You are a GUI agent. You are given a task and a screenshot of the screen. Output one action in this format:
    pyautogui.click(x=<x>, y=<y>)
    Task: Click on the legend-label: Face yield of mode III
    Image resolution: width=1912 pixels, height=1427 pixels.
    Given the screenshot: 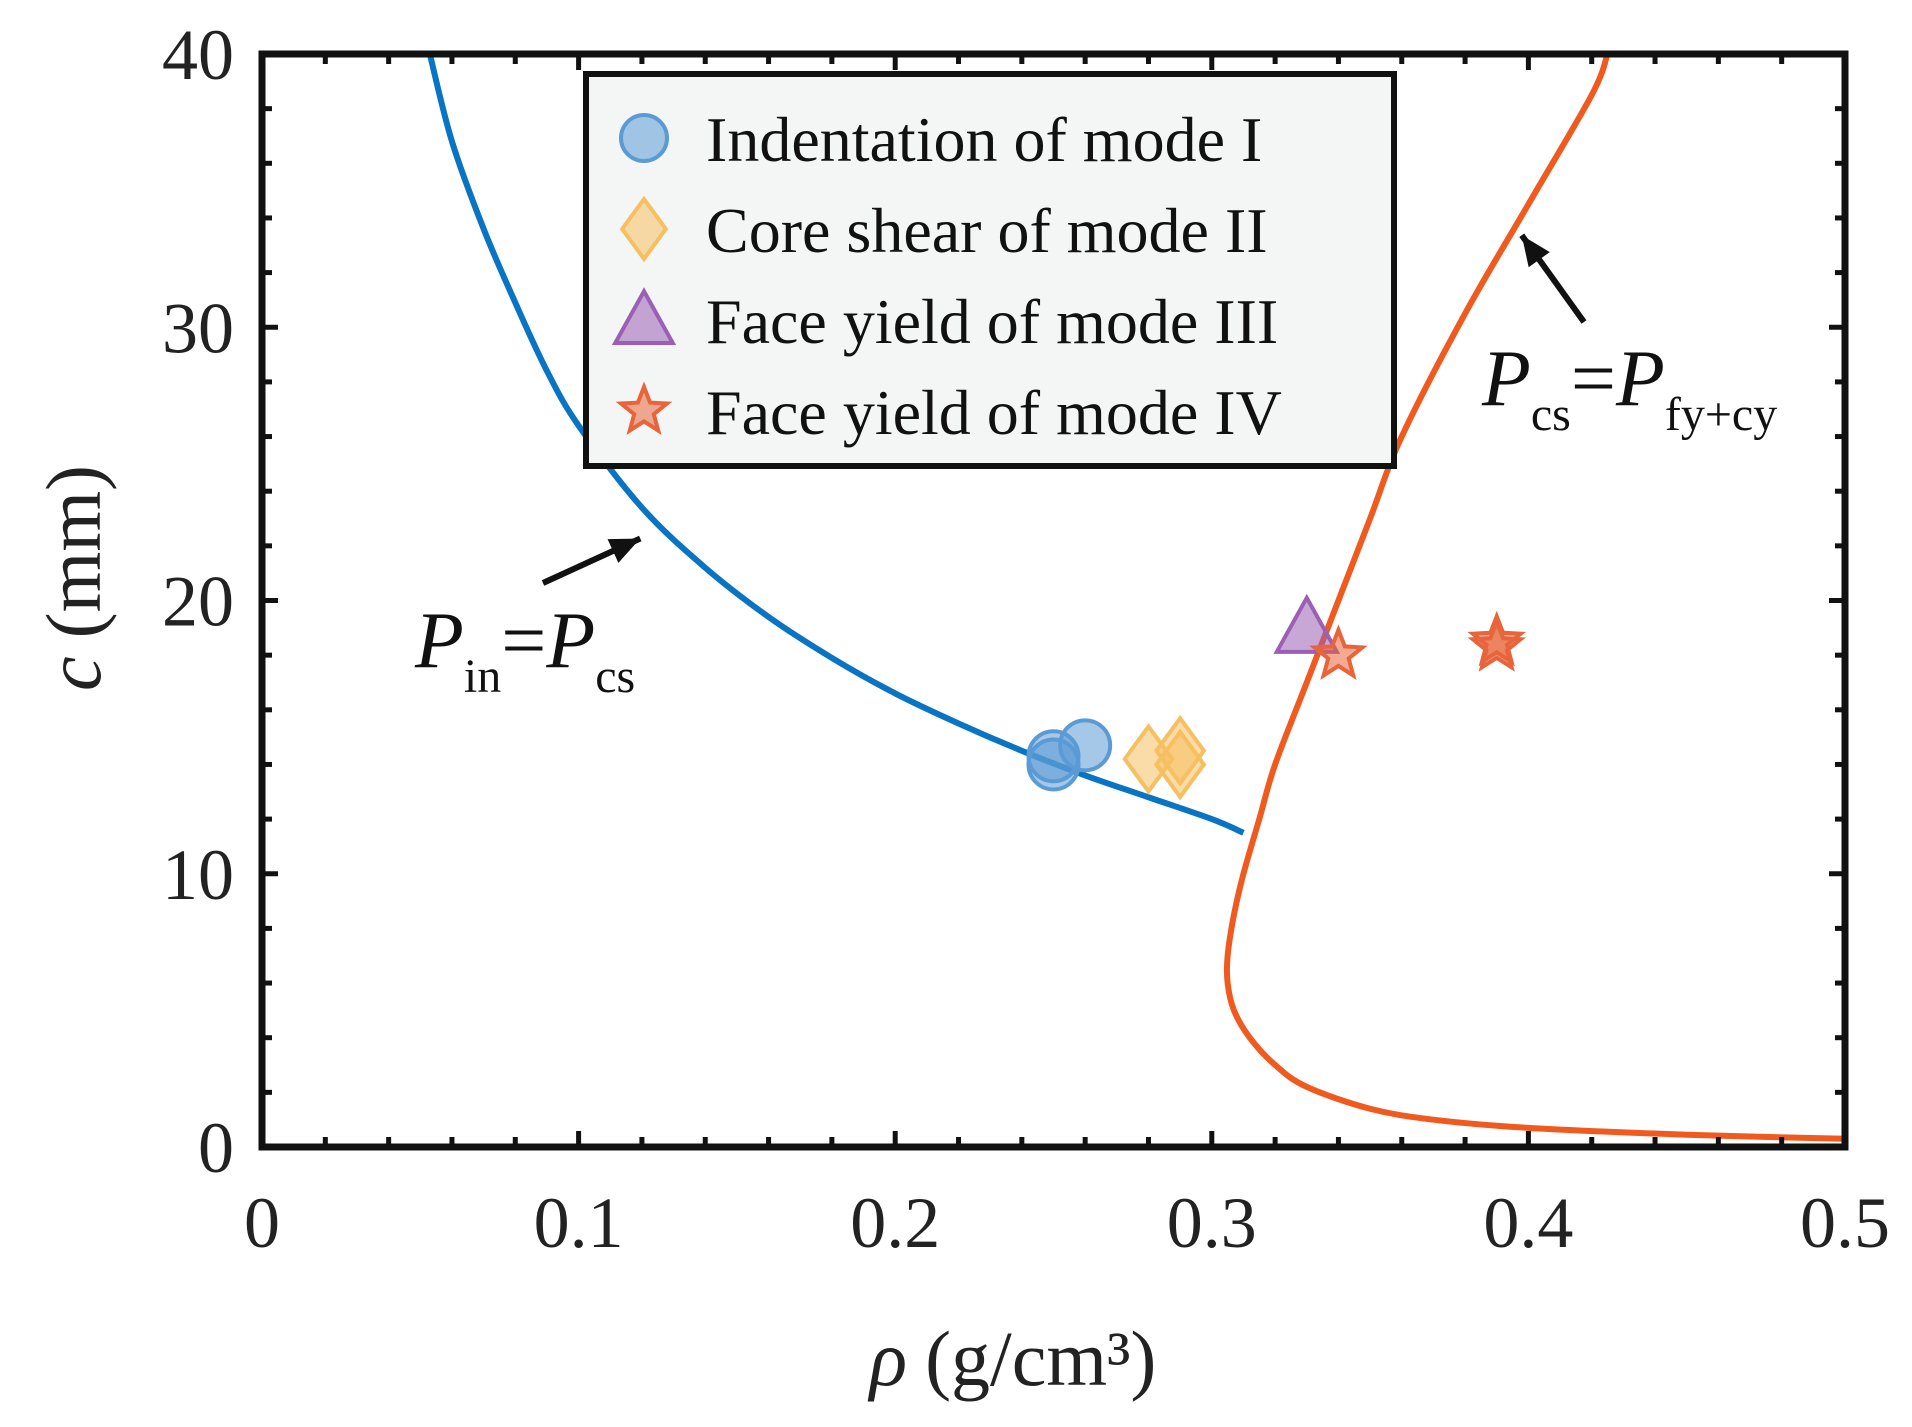 What is the action you would take?
    pyautogui.click(x=992, y=321)
    